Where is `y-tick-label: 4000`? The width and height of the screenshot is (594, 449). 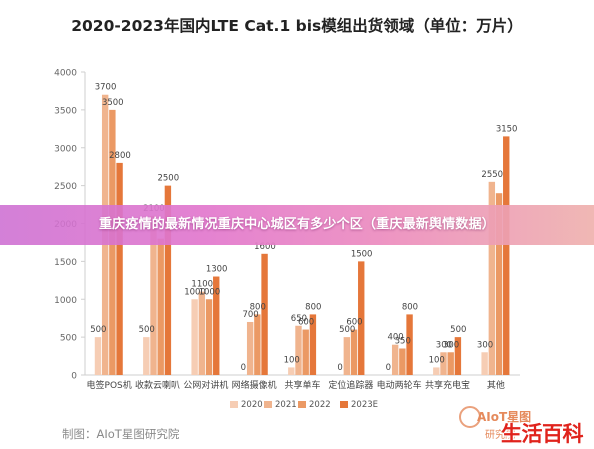 y-tick-label: 4000 is located at coordinates (65, 74).